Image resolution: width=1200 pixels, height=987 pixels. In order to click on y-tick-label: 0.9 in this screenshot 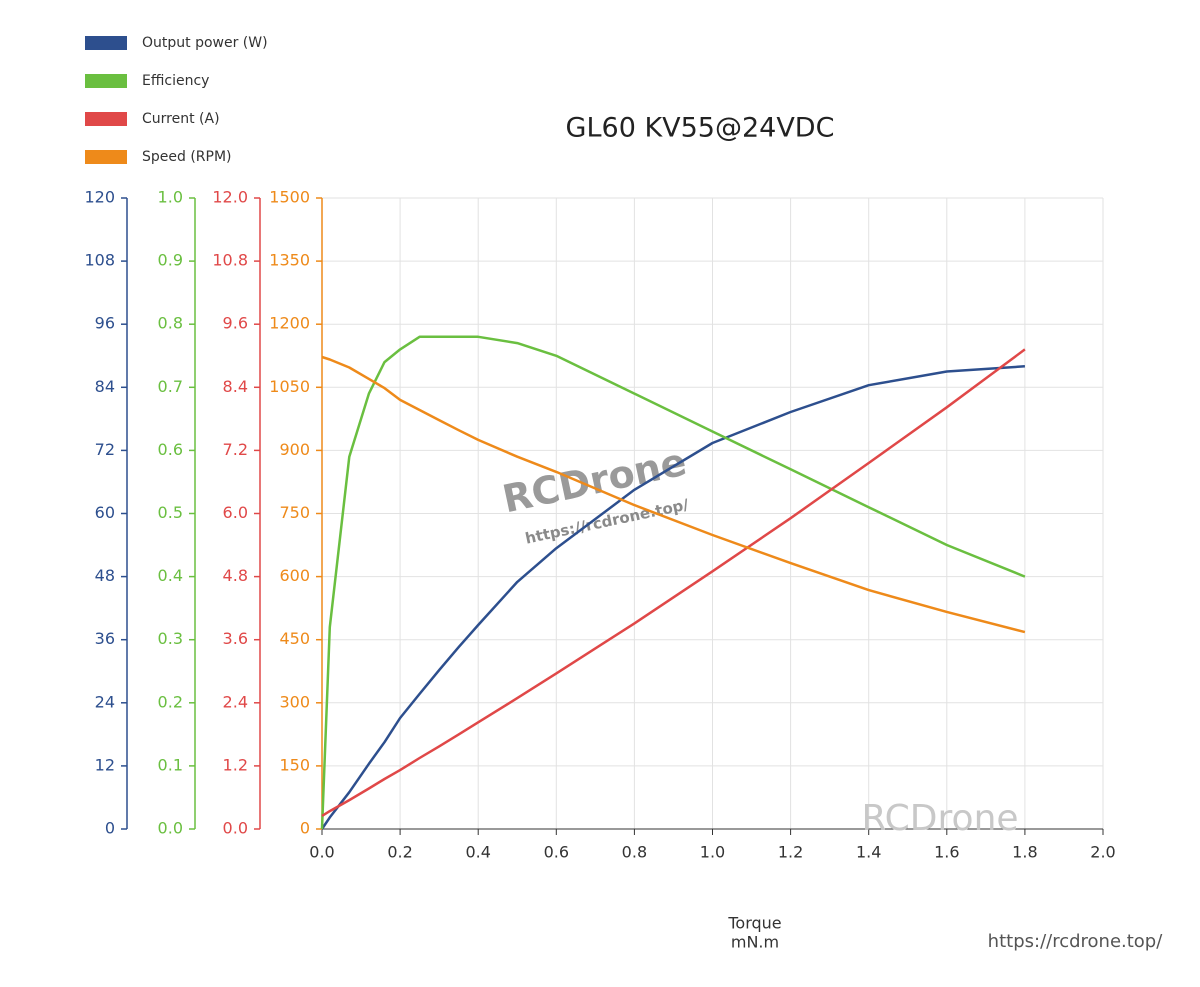, I will do `click(170, 260)`.